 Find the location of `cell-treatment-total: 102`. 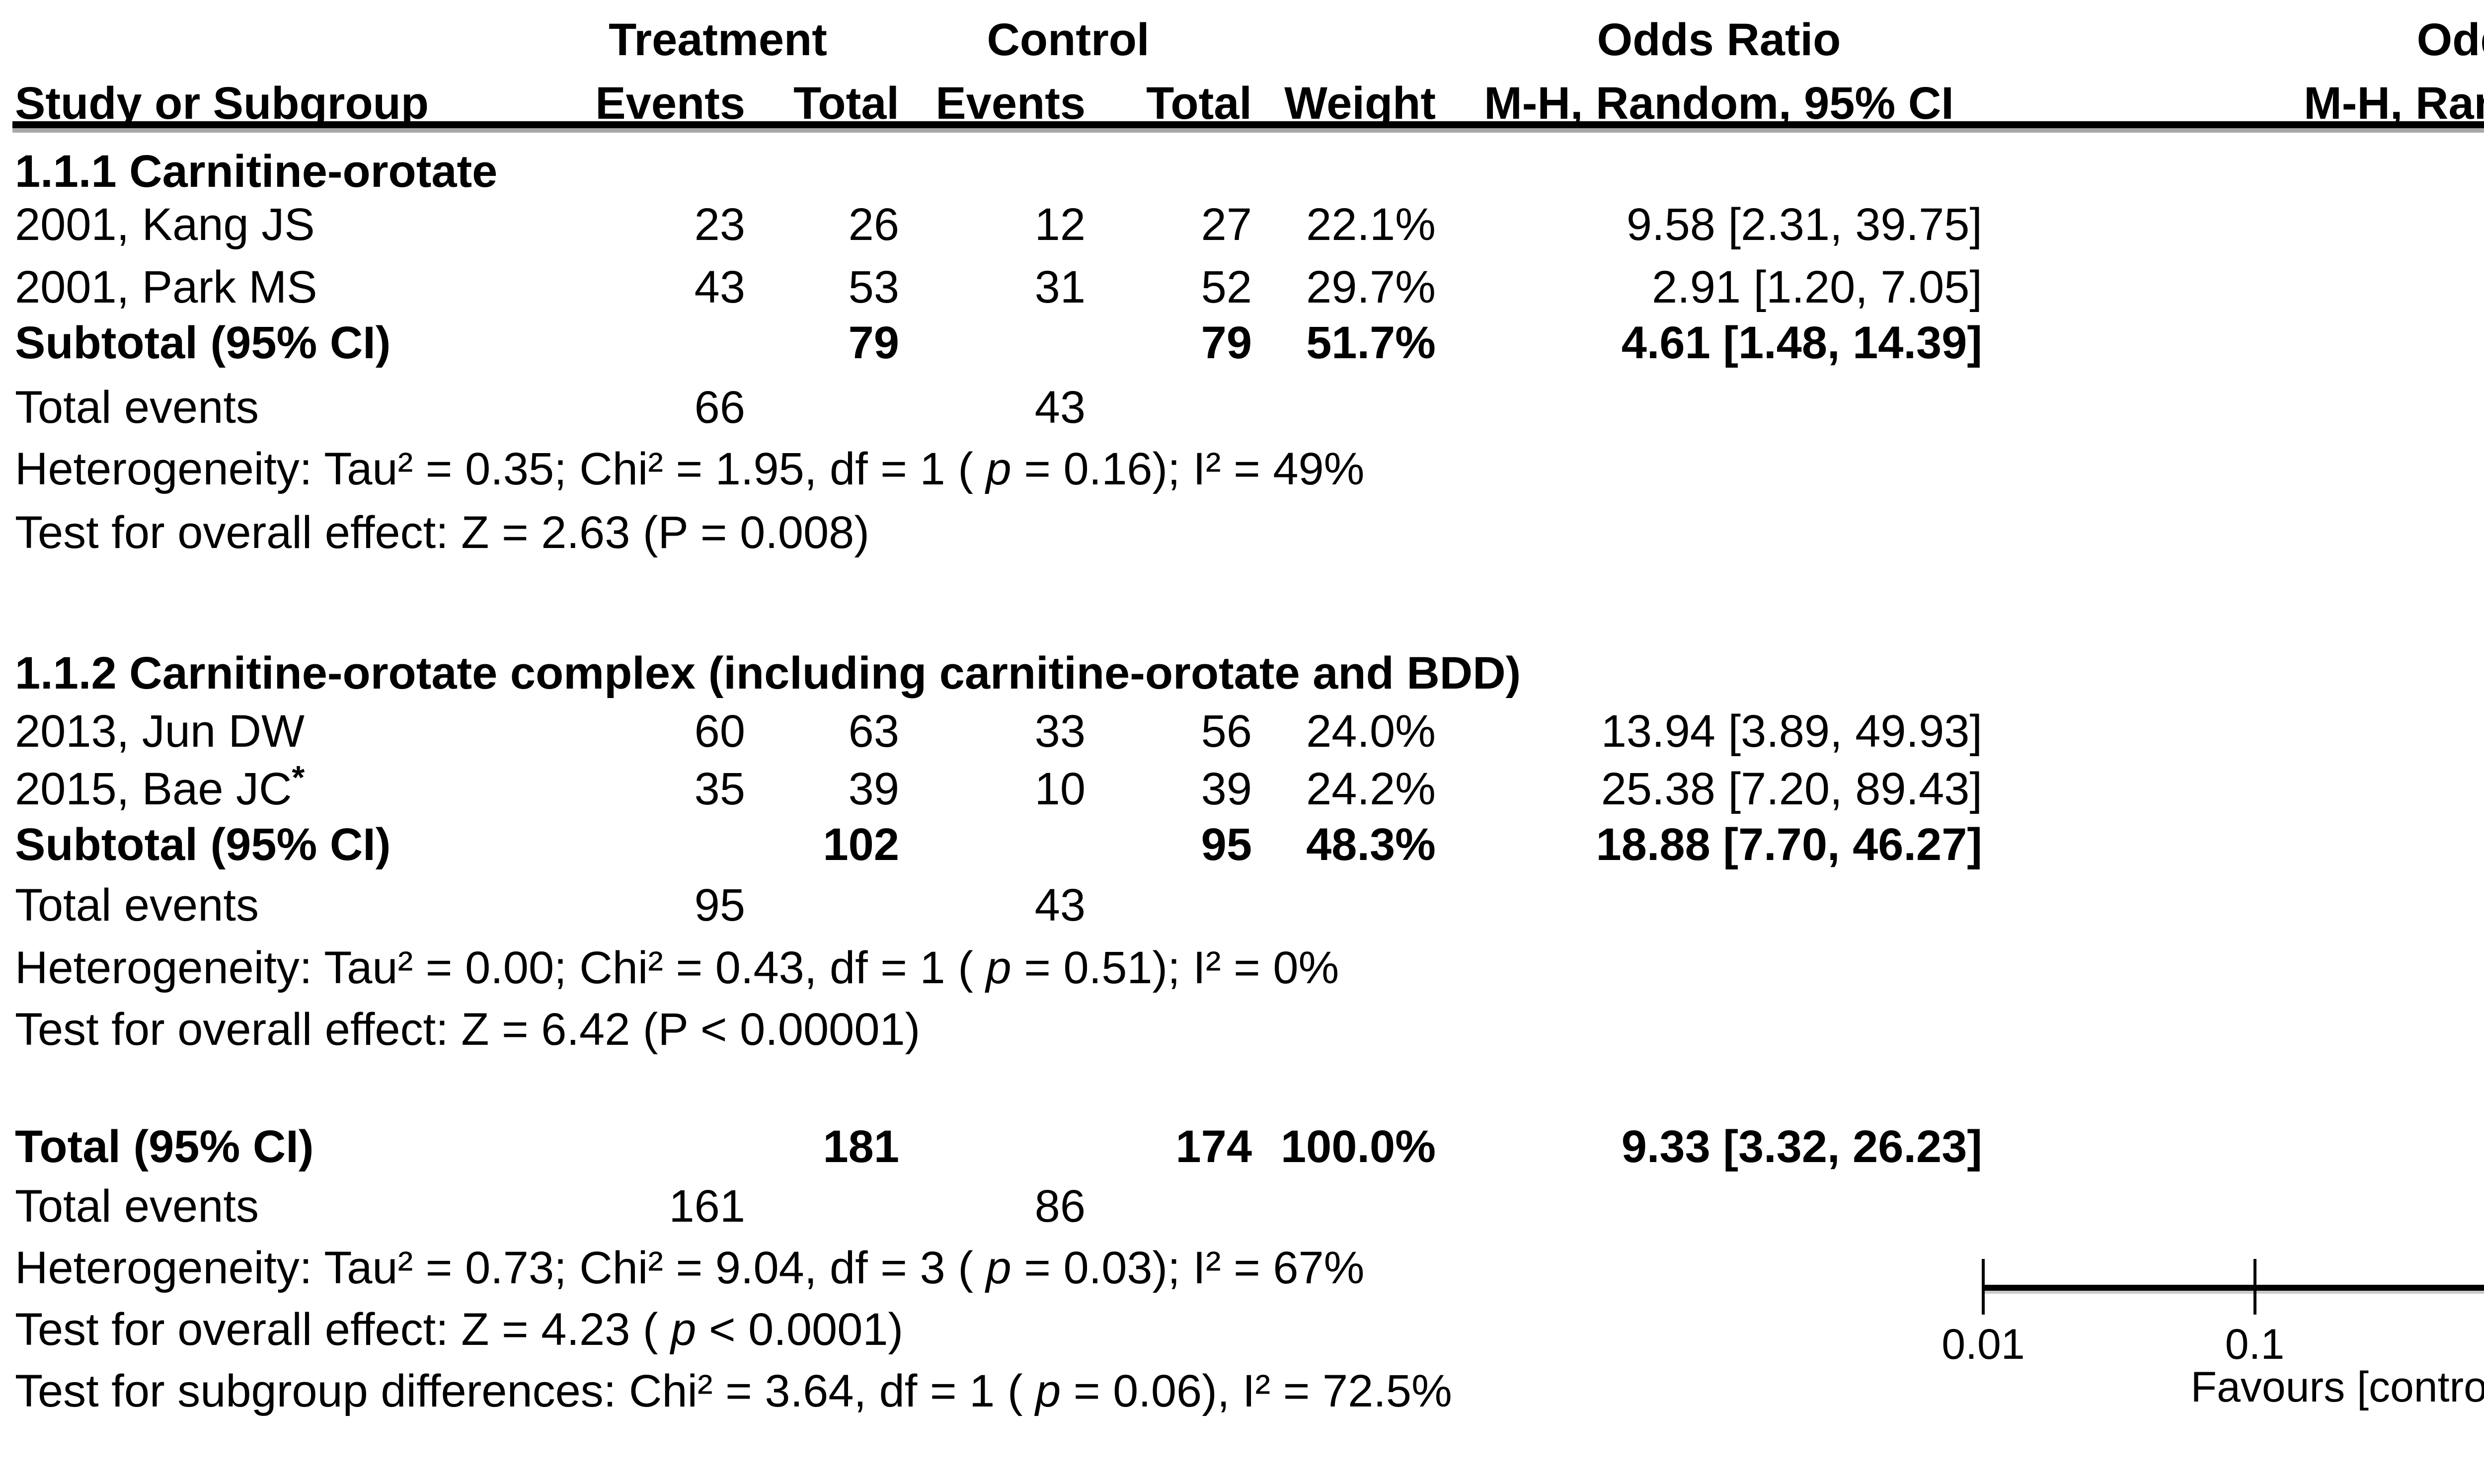

cell-treatment-total: 102 is located at coordinates (862, 844).